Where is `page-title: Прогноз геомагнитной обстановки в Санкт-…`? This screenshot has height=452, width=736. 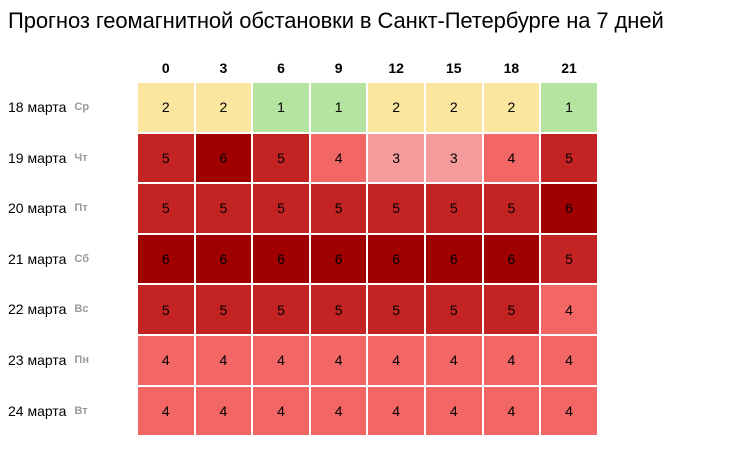
page-title: Прогноз геомагнитной обстановки в Санкт-… is located at coordinates (336, 20).